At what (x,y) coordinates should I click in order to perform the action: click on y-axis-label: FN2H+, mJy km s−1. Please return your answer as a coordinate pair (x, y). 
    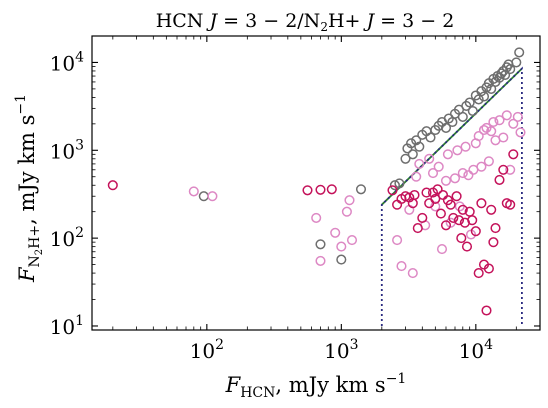
    Looking at the image, I should click on (29, 188).